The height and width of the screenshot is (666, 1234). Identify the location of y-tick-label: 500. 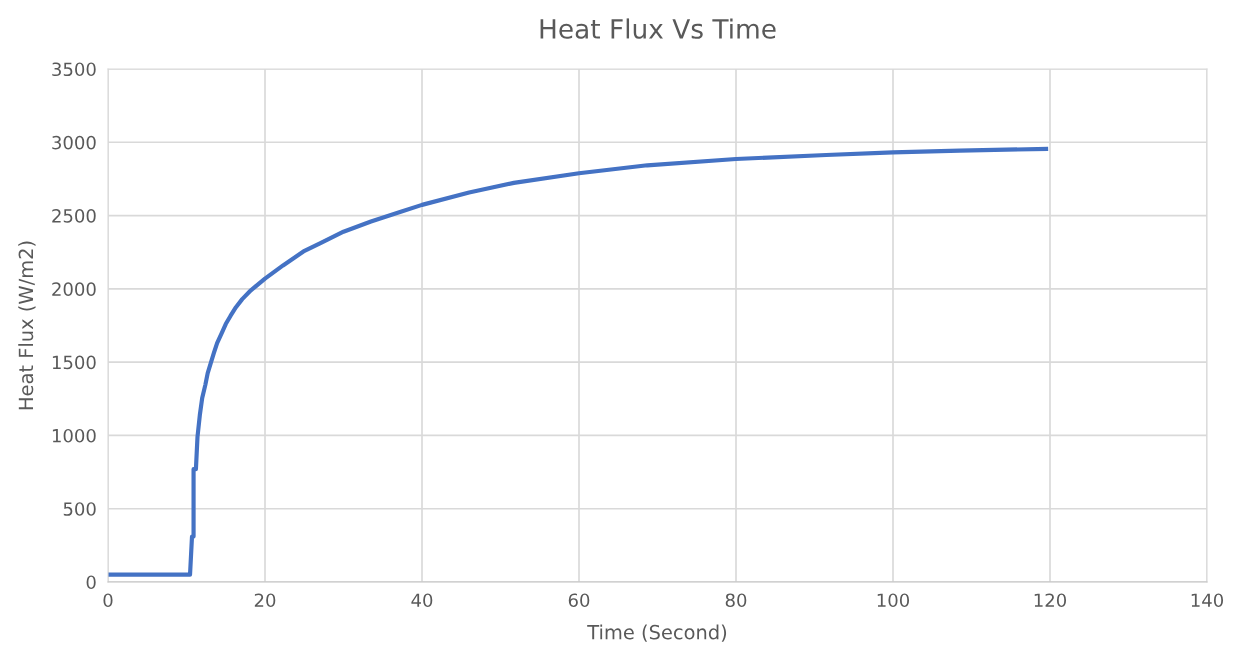
(79, 509).